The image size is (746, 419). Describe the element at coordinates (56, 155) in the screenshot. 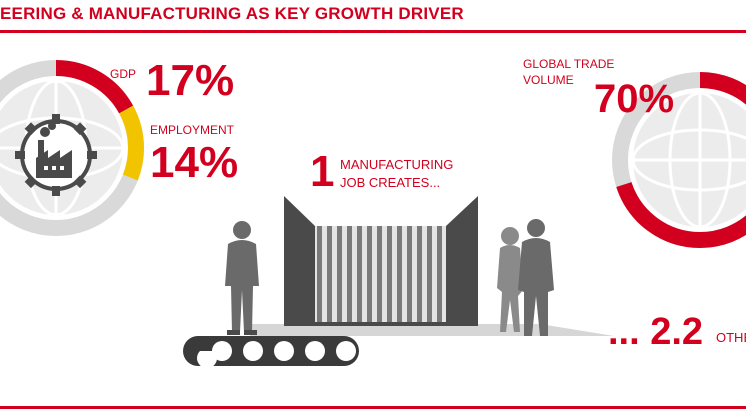

I see `factory-gear-icon` at that location.